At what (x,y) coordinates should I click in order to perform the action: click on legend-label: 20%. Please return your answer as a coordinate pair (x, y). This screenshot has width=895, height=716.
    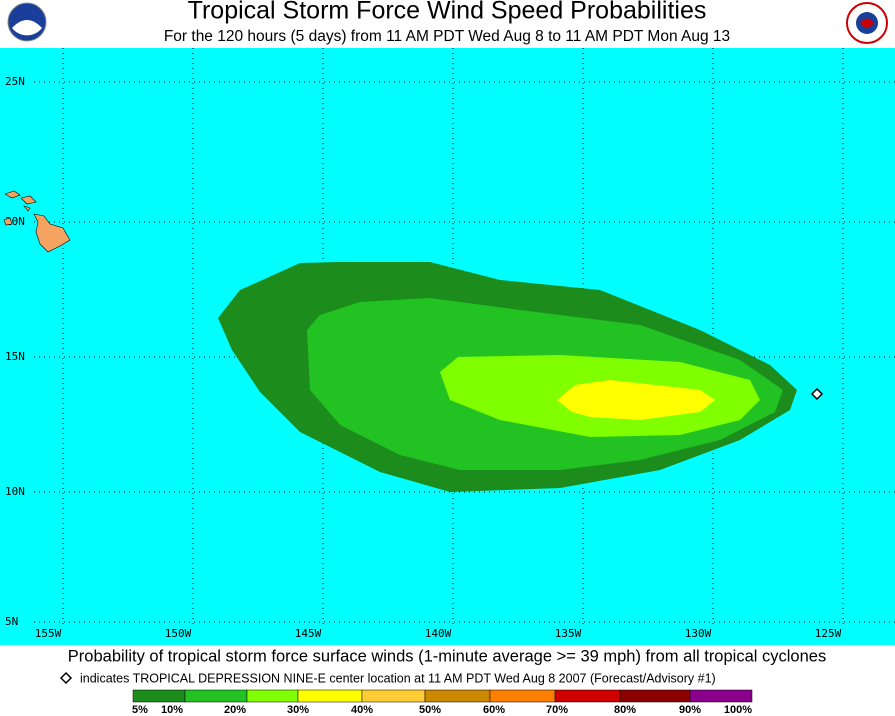
    Looking at the image, I should click on (235, 710).